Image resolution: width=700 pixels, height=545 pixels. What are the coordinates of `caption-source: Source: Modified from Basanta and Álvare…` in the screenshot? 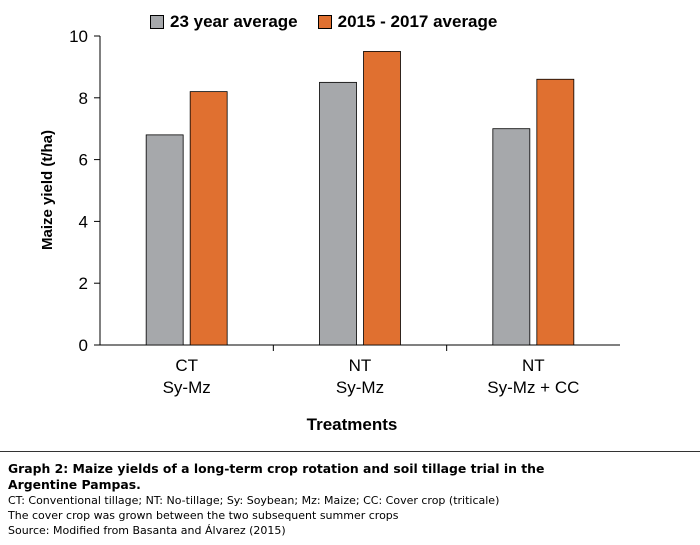 It's located at (147, 530).